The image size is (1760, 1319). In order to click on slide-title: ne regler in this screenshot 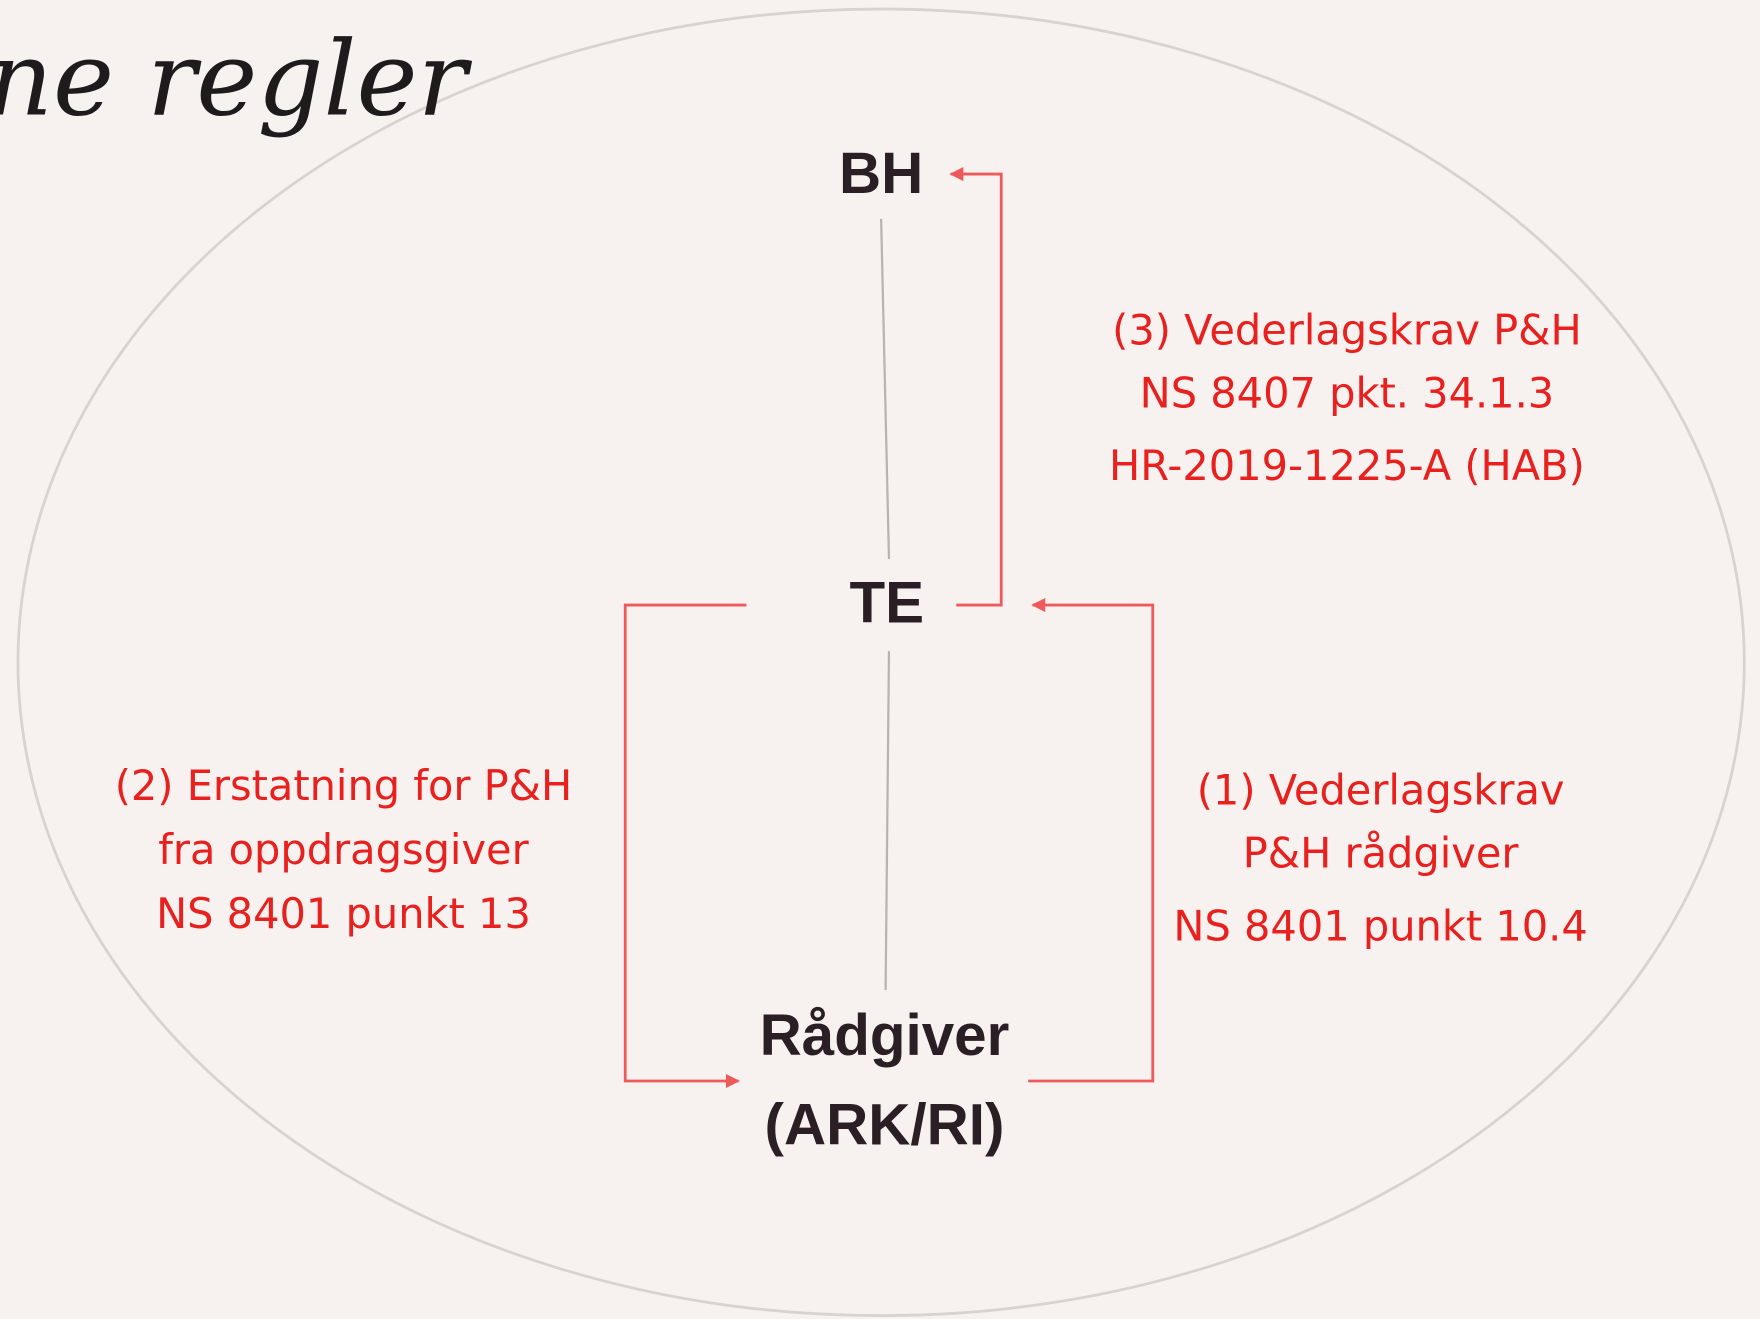, I will do `click(236, 80)`.